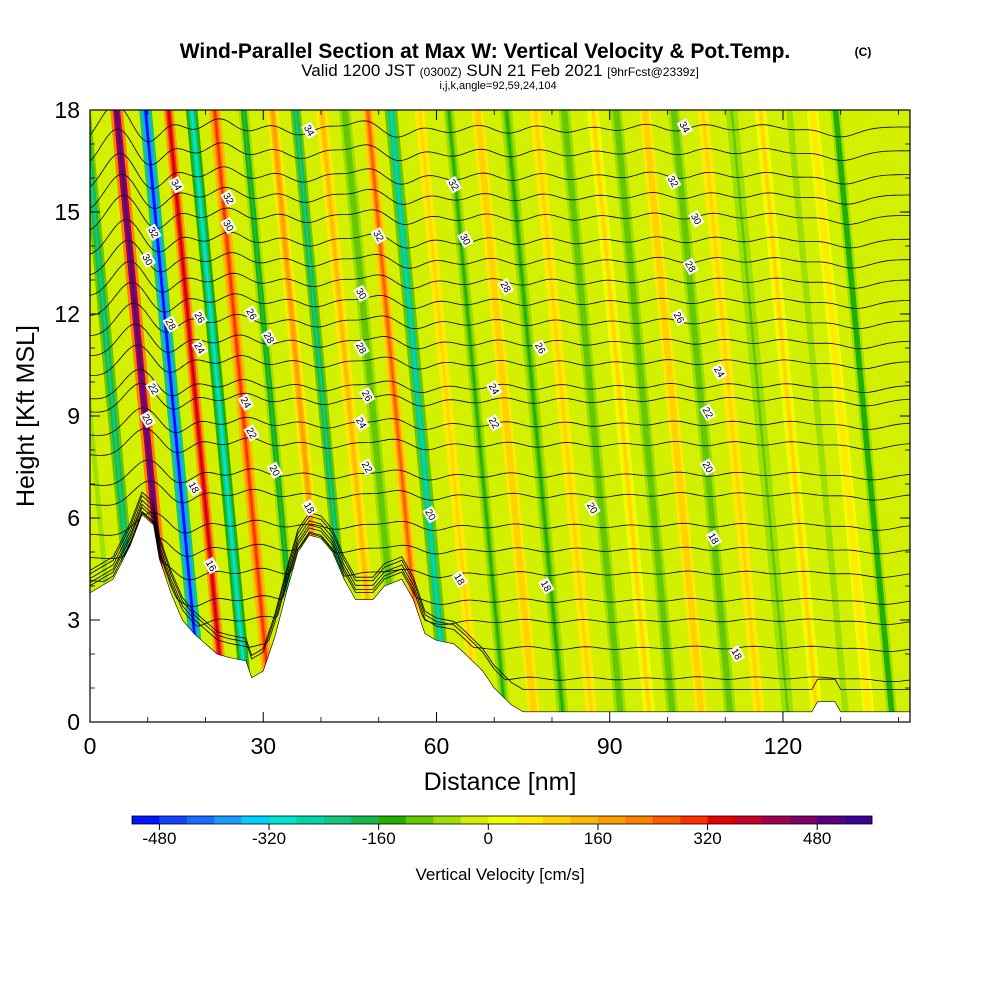 The width and height of the screenshot is (1000, 1000). I want to click on isentrope-label-32-0: 32, so click(153, 232).